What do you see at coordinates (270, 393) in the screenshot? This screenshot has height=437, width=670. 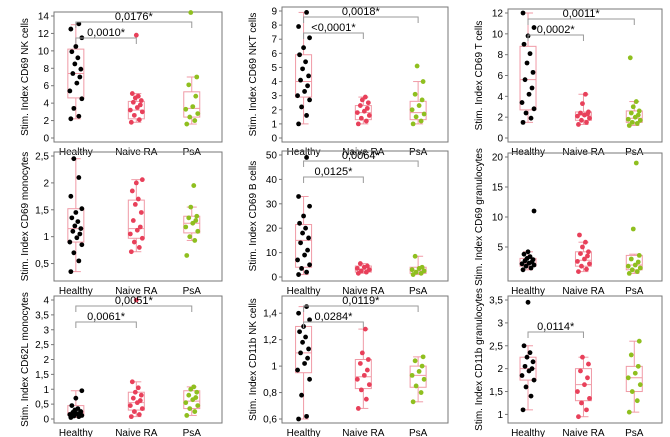 I see `y-tick-label: 0,8` at bounding box center [270, 393].